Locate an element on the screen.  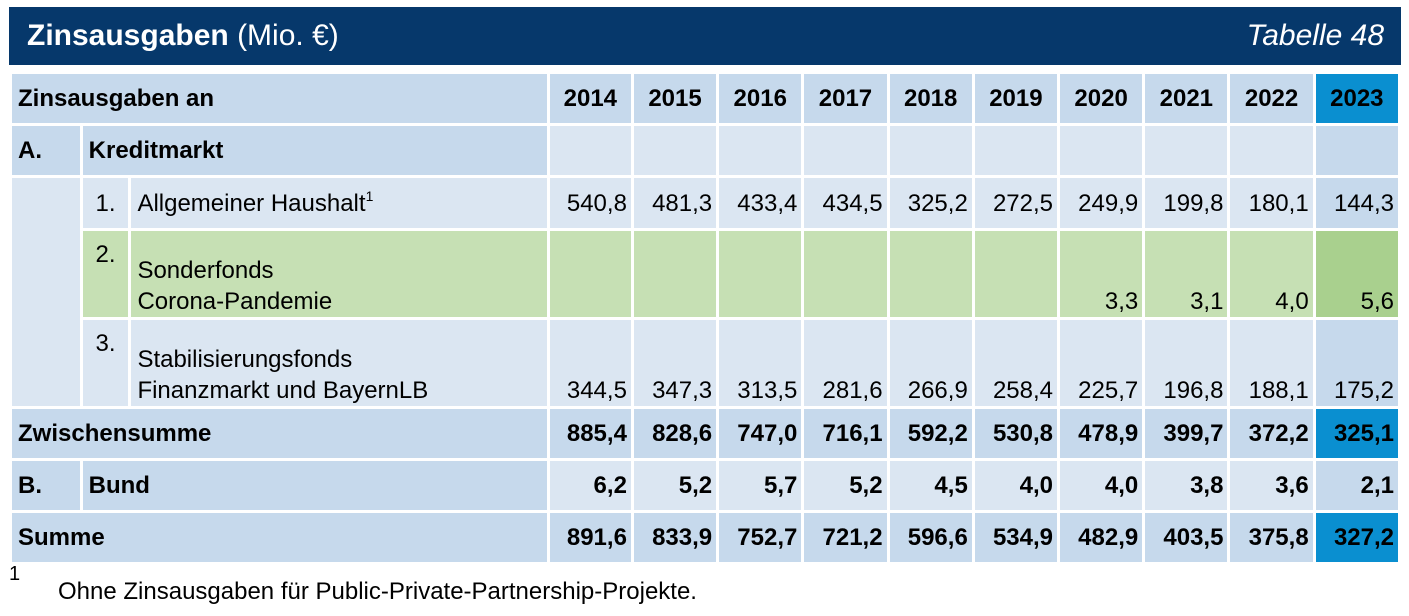
value-cell: 258,4 is located at coordinates (1016, 363).